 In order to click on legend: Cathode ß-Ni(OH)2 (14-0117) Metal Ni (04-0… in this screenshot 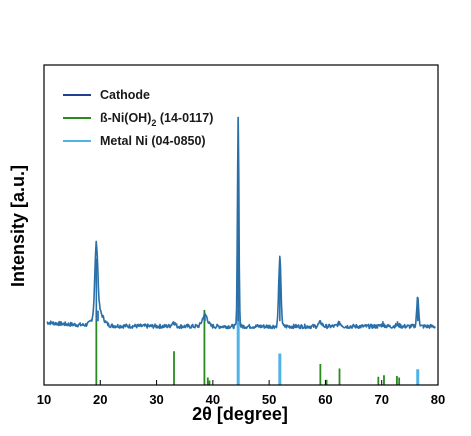, I will do `click(138, 118)`.